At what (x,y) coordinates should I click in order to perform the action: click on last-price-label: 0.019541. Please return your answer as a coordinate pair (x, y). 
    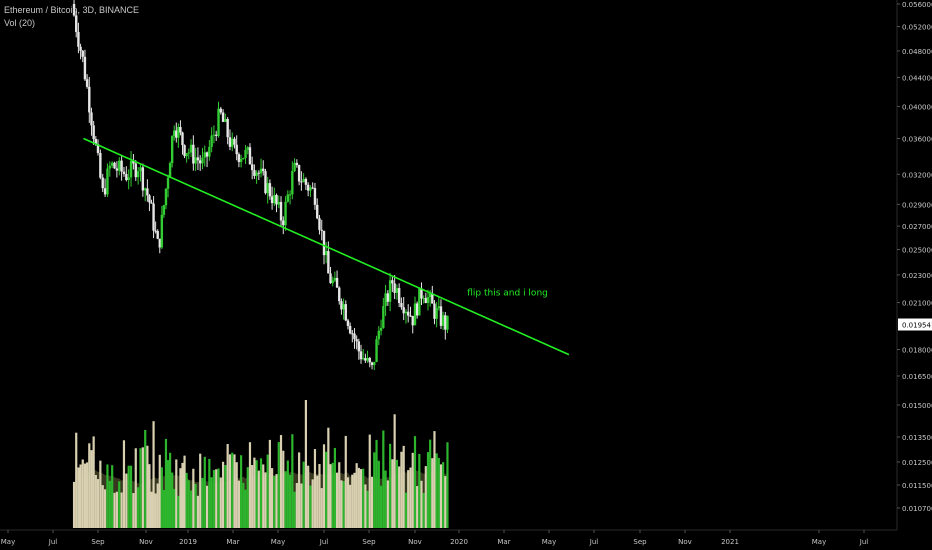
    Looking at the image, I should click on (917, 326).